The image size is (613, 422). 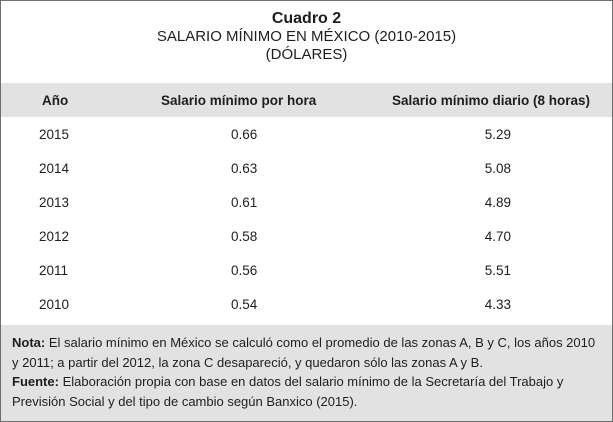 What do you see at coordinates (239, 100) in the screenshot?
I see `column-header-hourly: Salario mínimo por hora` at bounding box center [239, 100].